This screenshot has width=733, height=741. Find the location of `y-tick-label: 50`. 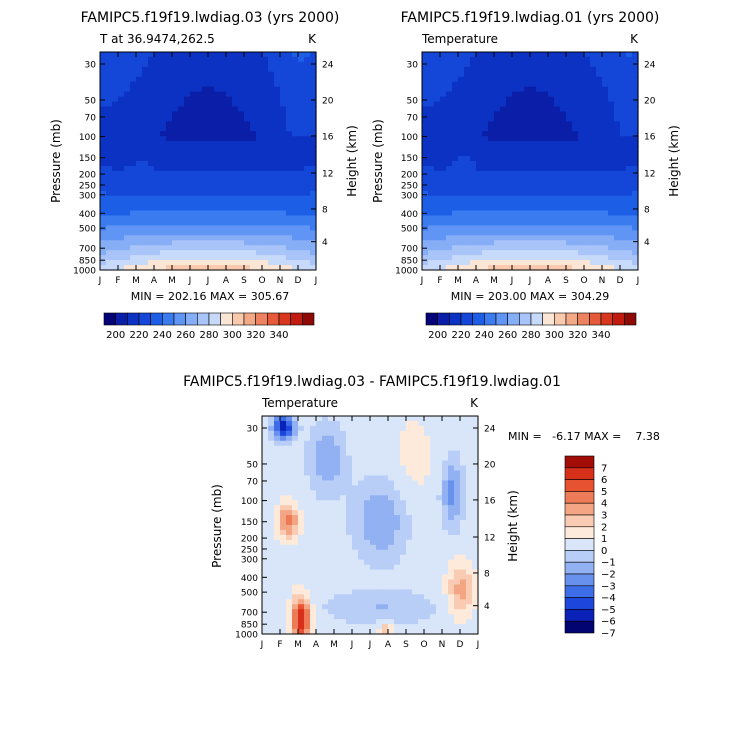

y-tick-label: 50 is located at coordinates (91, 101).